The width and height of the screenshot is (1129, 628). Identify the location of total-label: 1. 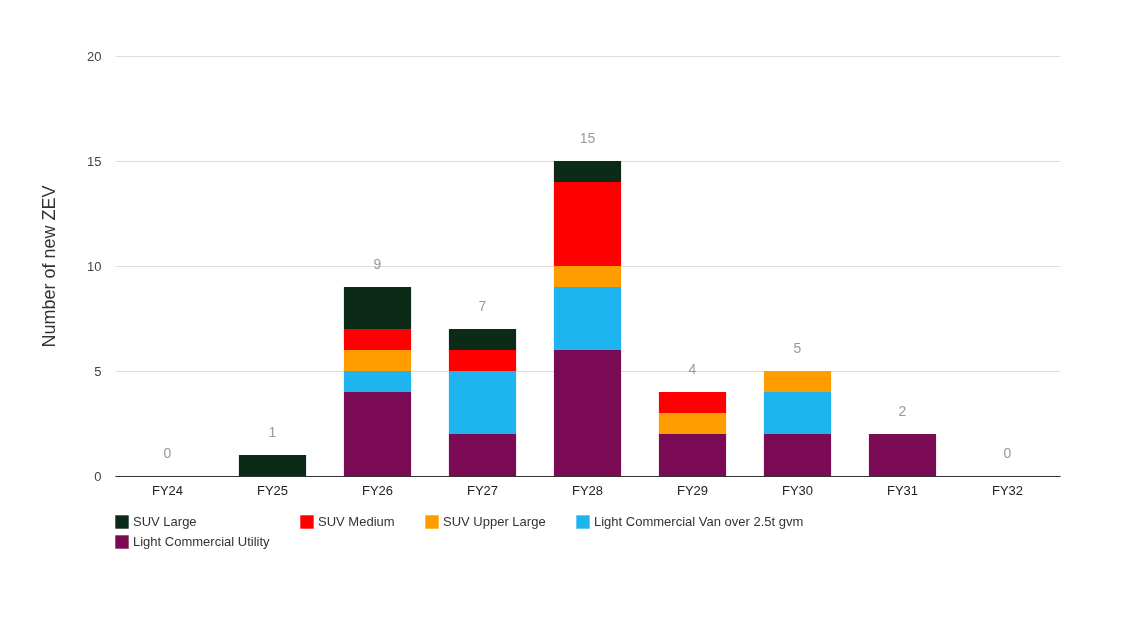
(272, 432).